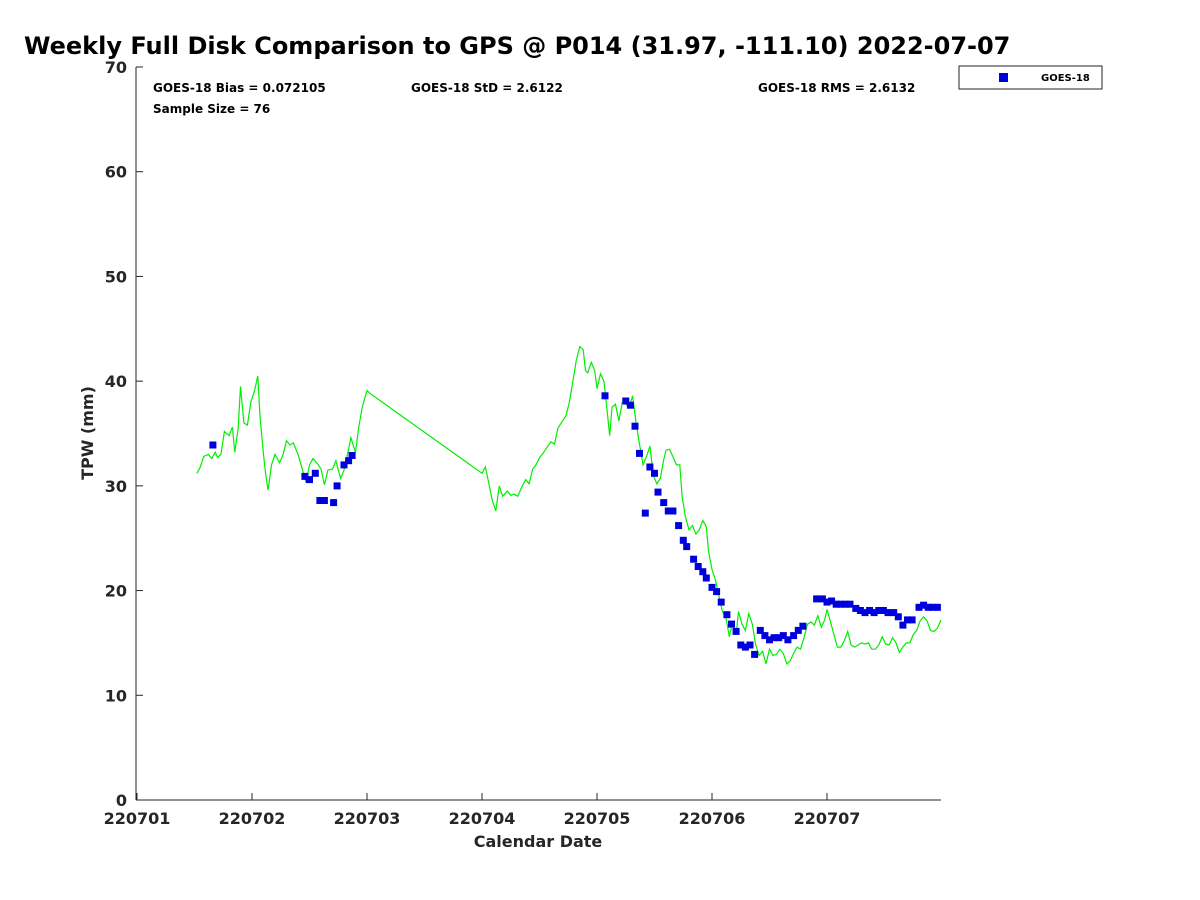  I want to click on legend: GOES-18, so click(1030, 77).